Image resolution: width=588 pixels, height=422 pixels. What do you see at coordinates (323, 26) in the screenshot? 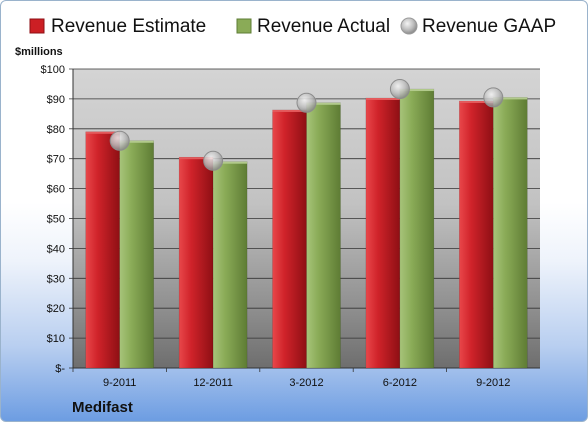
I see `legend-label-actual: Revenue Actual` at bounding box center [323, 26].